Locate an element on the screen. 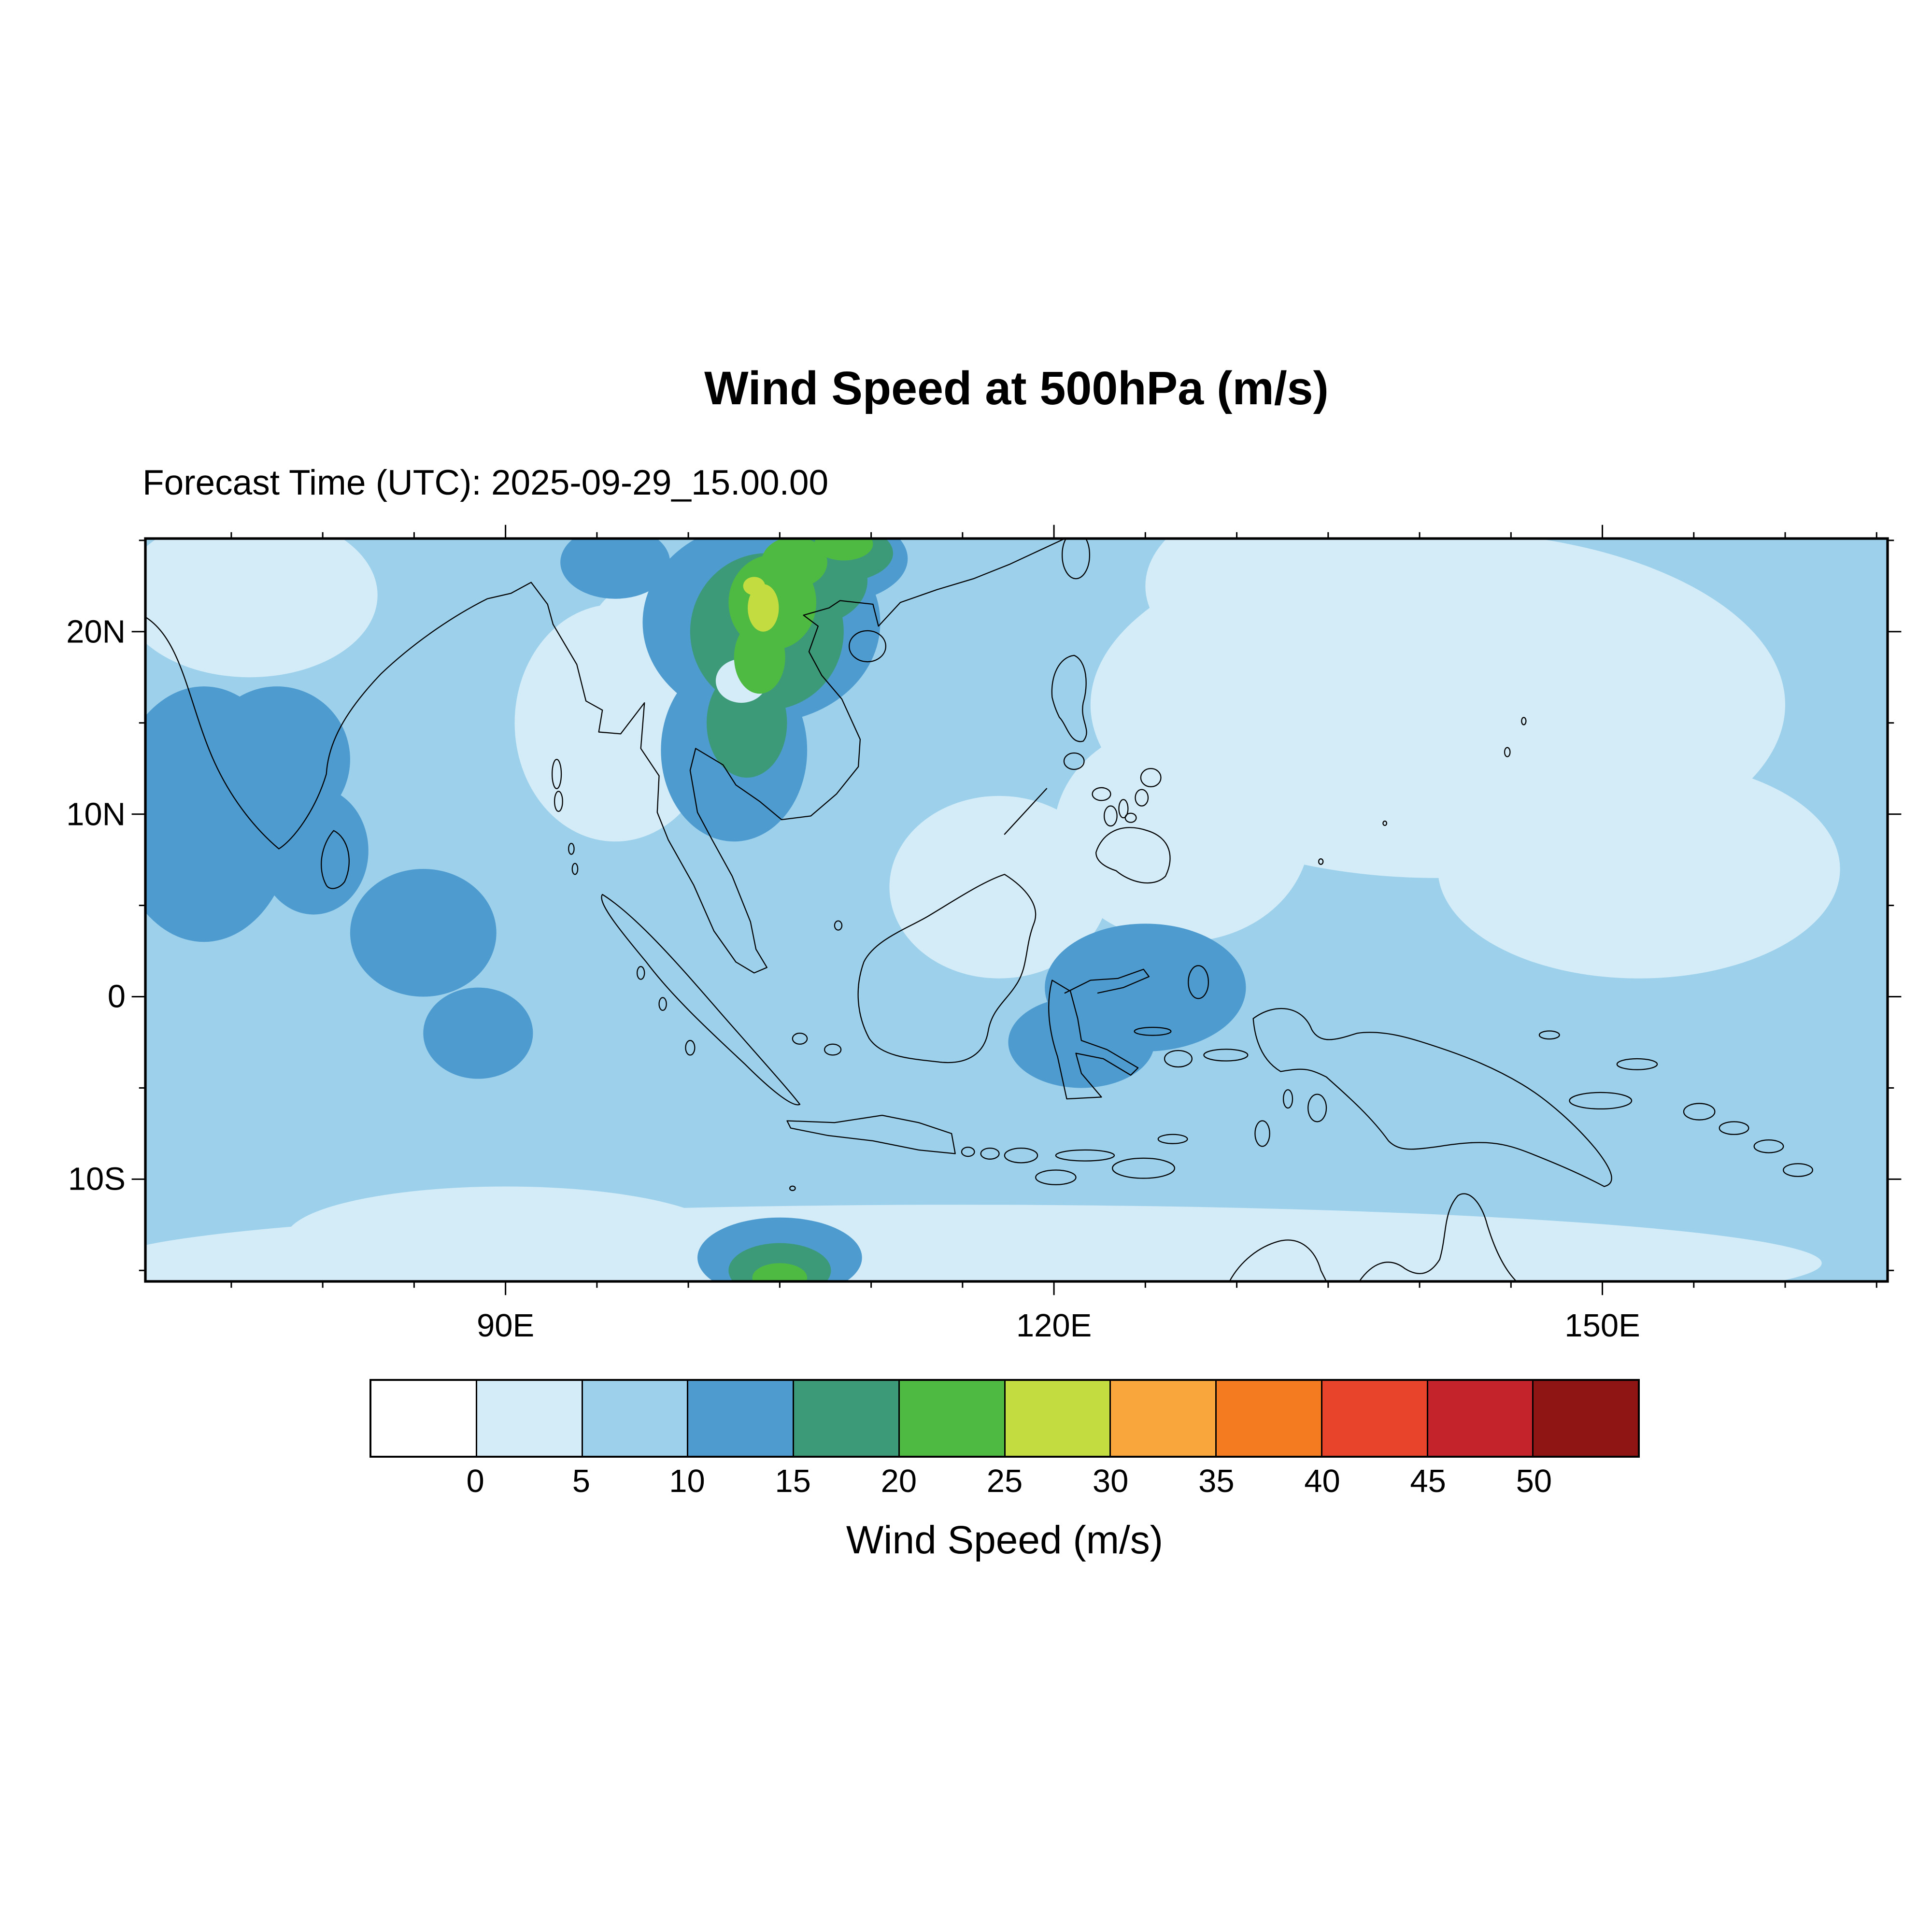 This screenshot has height=1932, width=1932. lat-tick-label-10S: 10S is located at coordinates (97, 1179).